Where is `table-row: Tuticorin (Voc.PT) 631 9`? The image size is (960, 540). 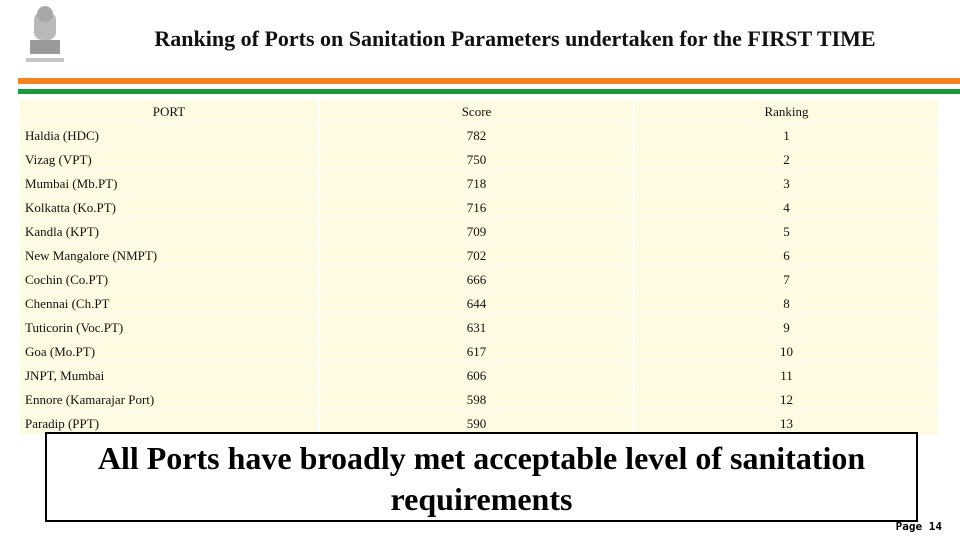
table-row: Tuticorin (Voc.PT) 631 9 is located at coordinates (479, 328).